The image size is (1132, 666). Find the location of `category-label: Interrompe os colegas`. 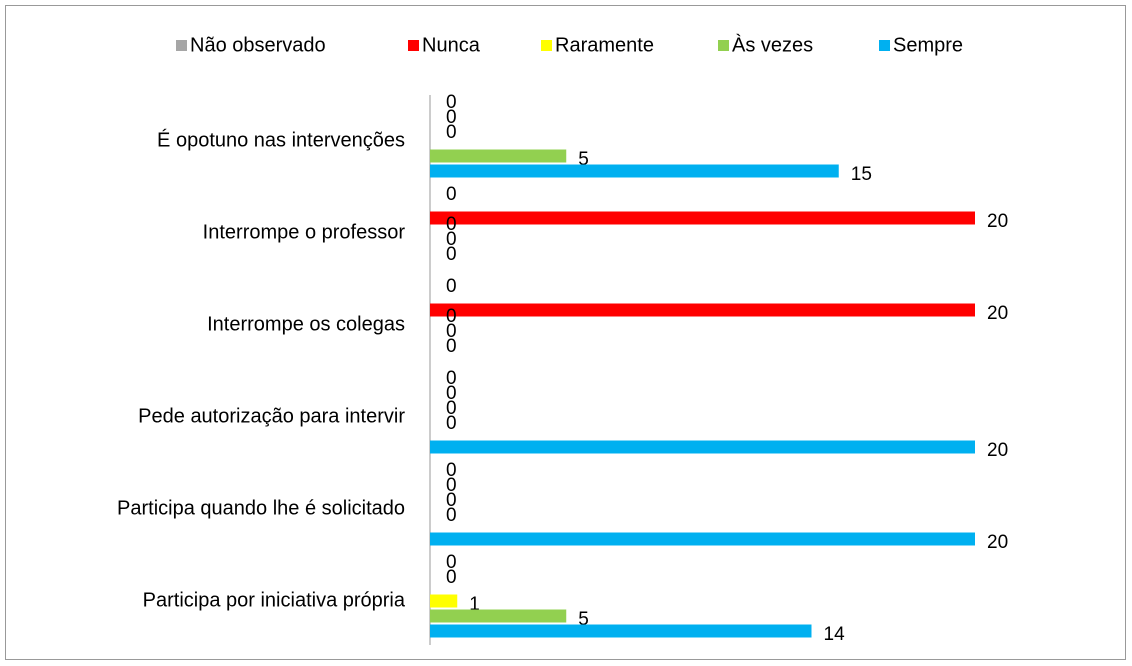

category-label: Interrompe os colegas is located at coordinates (306, 324).